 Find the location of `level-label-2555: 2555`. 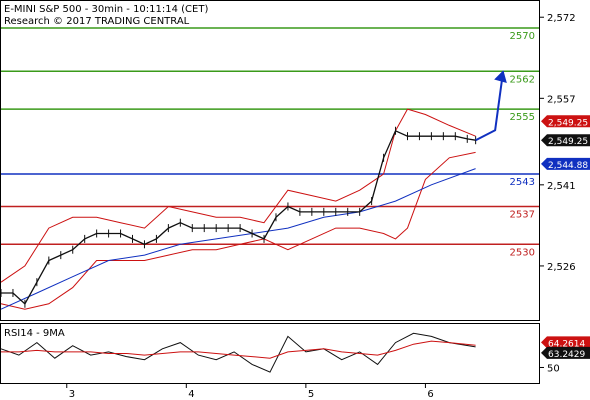

level-label-2555: 2555 is located at coordinates (522, 117).